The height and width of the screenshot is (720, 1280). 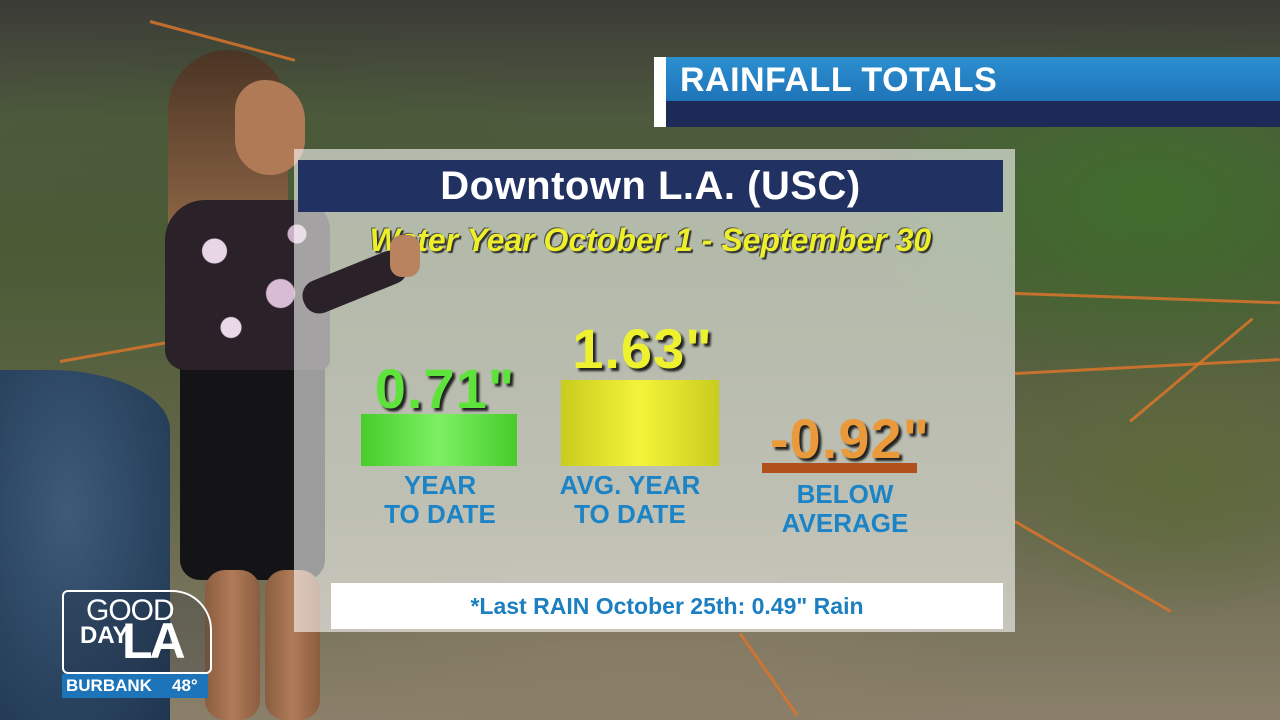 I want to click on year-to-date-bar, so click(x=439, y=440).